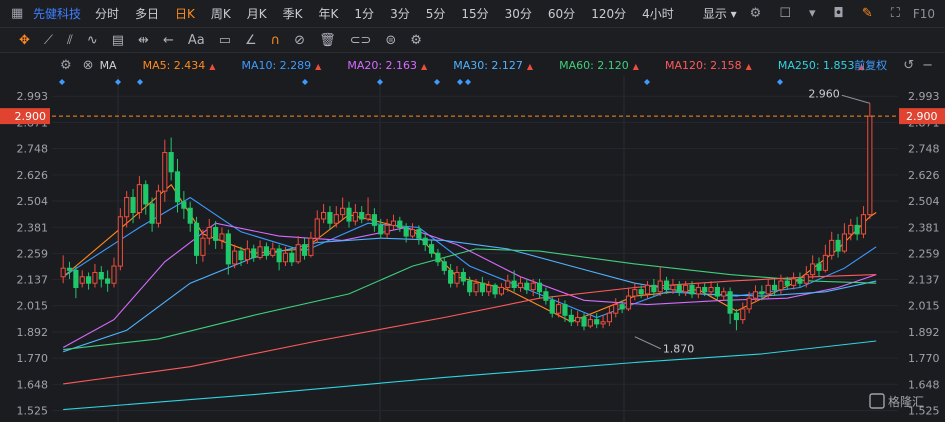  Describe the element at coordinates (364, 14) in the screenshot. I see `tab-period-7: 1分` at that location.